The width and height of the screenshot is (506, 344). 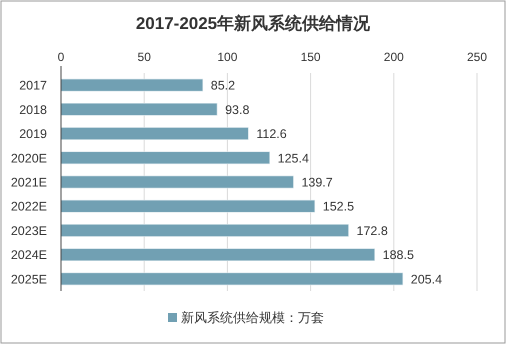 What do you see at coordinates (28, 207) in the screenshot?
I see `y-tick-label: 2022E` at bounding box center [28, 207].